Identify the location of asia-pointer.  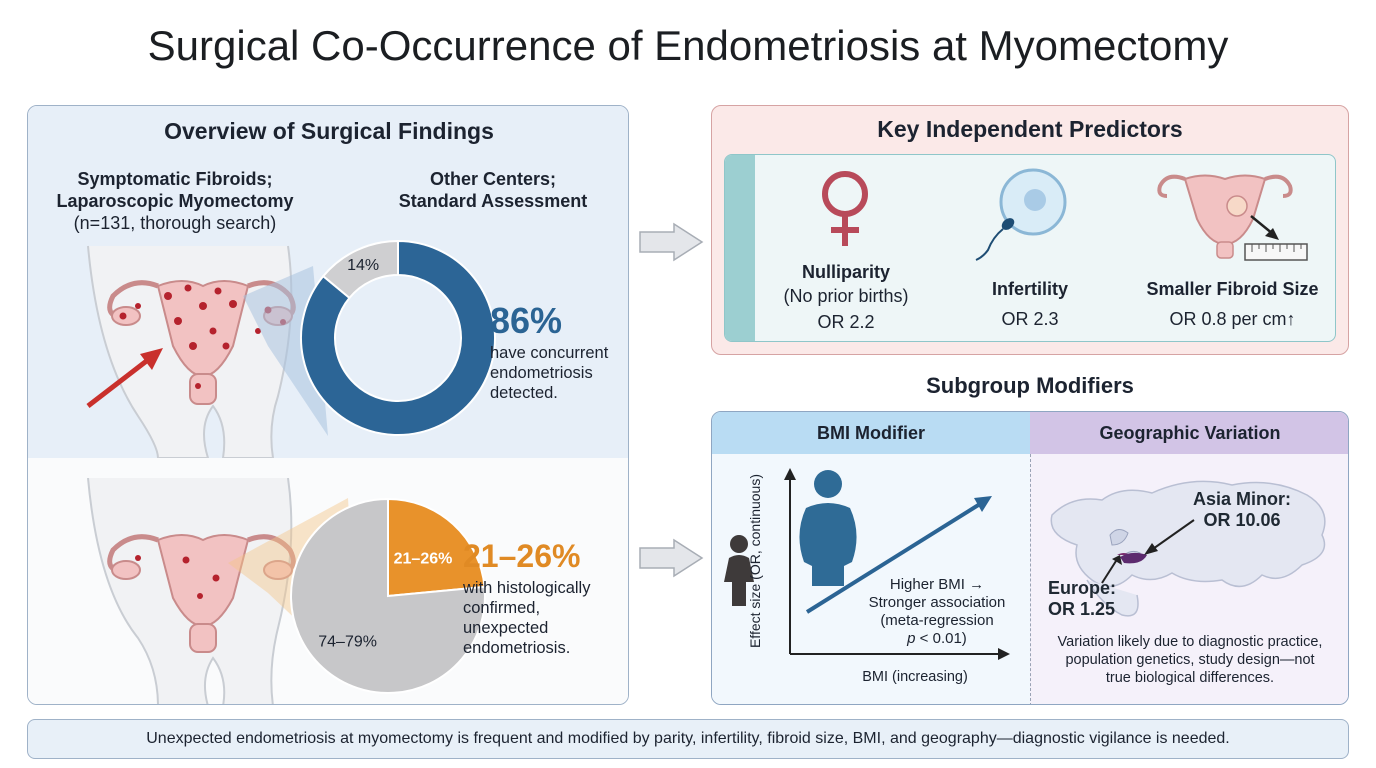
(1172, 535).